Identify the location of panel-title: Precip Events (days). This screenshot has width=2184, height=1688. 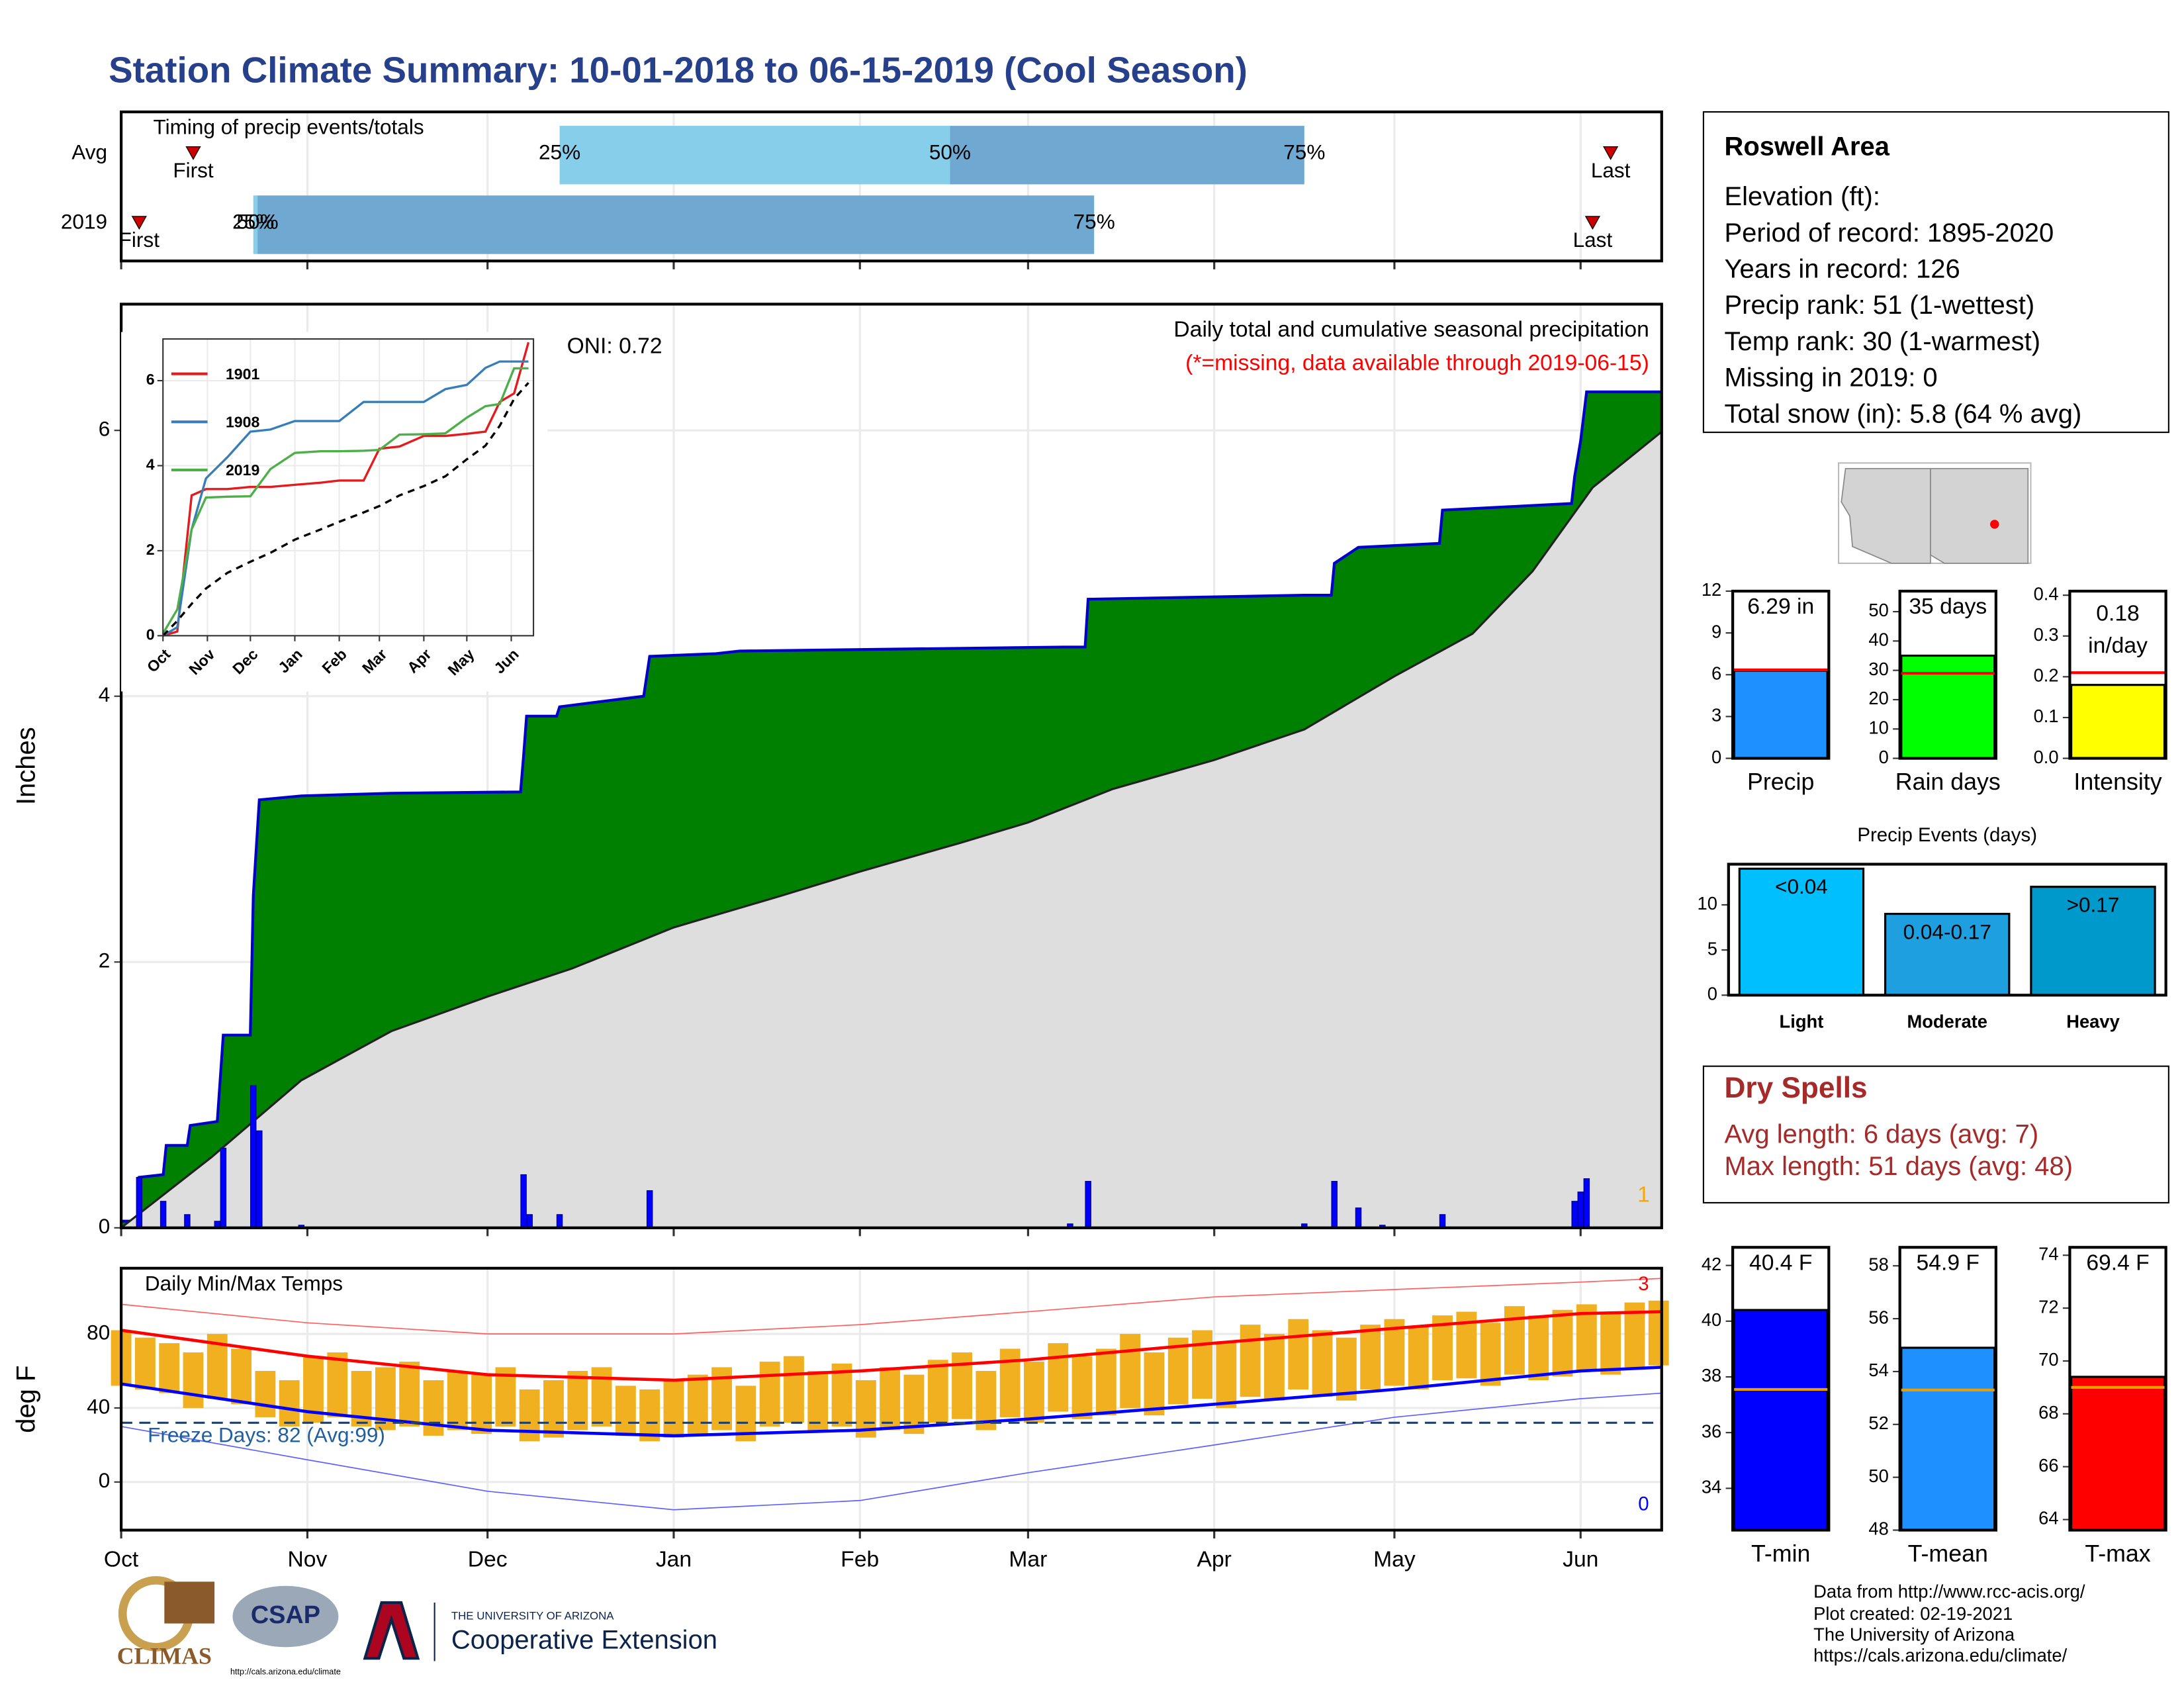
(1947, 835).